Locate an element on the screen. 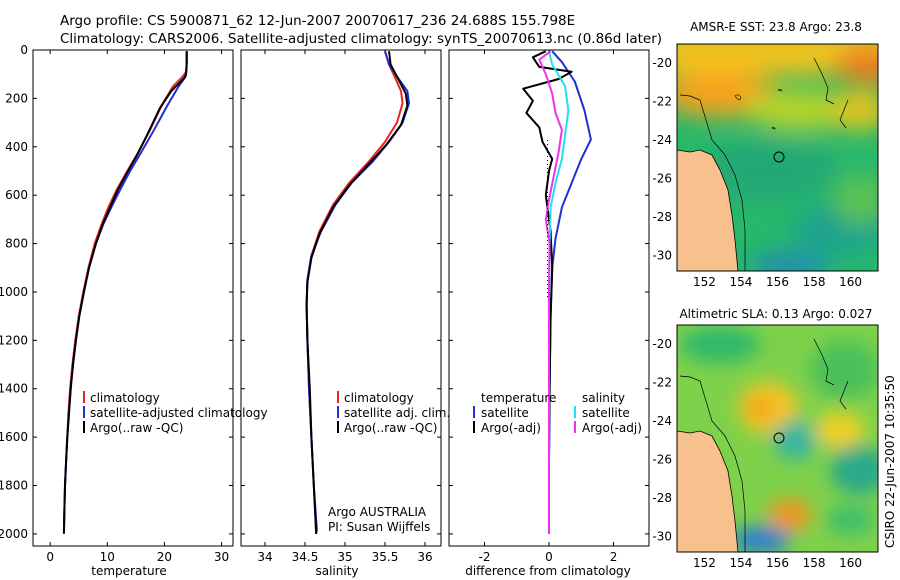 The width and height of the screenshot is (900, 580). difference-xtick-label: 0 is located at coordinates (549, 557).